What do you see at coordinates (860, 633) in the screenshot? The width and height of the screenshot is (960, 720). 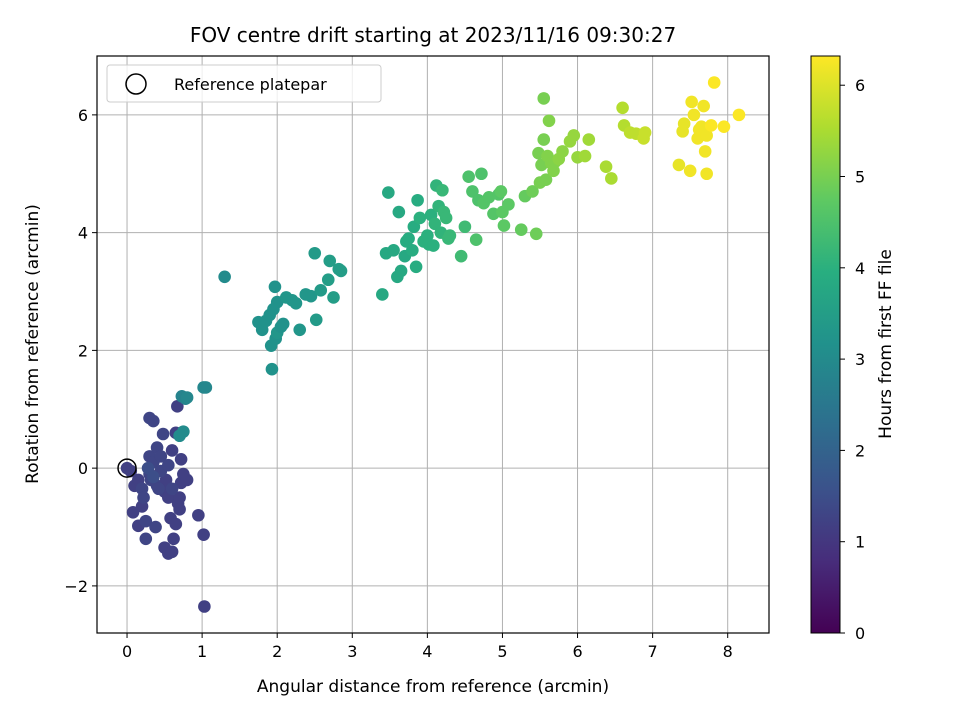 I see `colorbar-tick-label: 0` at bounding box center [860, 633].